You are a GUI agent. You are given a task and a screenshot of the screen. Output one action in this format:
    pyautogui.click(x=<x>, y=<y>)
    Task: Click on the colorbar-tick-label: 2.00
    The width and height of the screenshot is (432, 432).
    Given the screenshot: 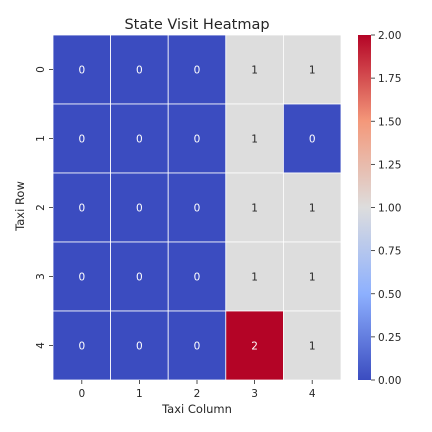 What is the action you would take?
    pyautogui.click(x=389, y=36)
    